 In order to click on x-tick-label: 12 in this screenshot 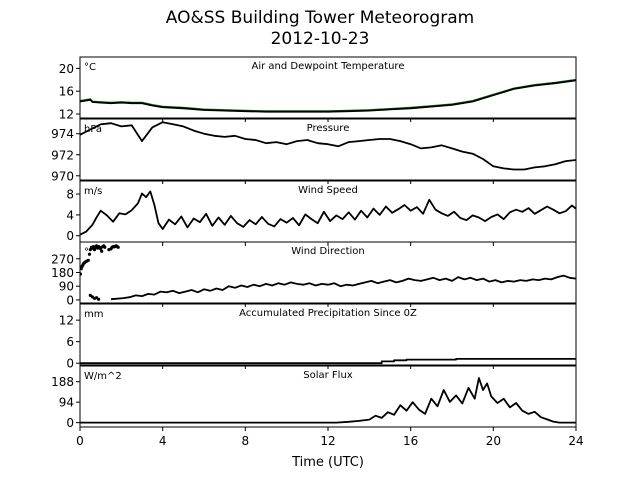, I will do `click(327, 441)`.